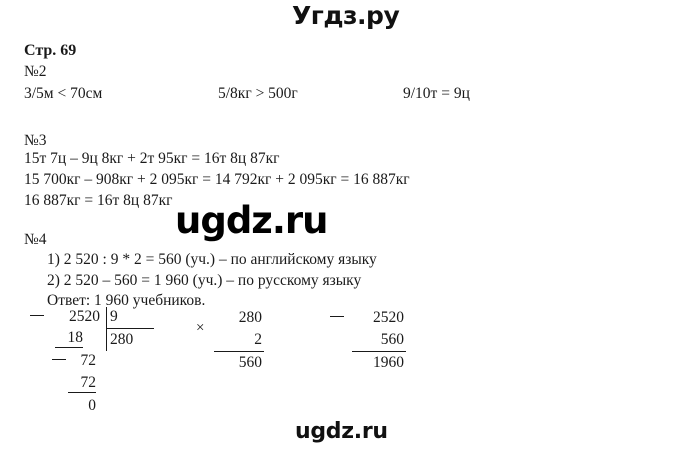 The image size is (680, 452). What do you see at coordinates (106, 329) in the screenshot?
I see `division-vertical-bar` at bounding box center [106, 329].